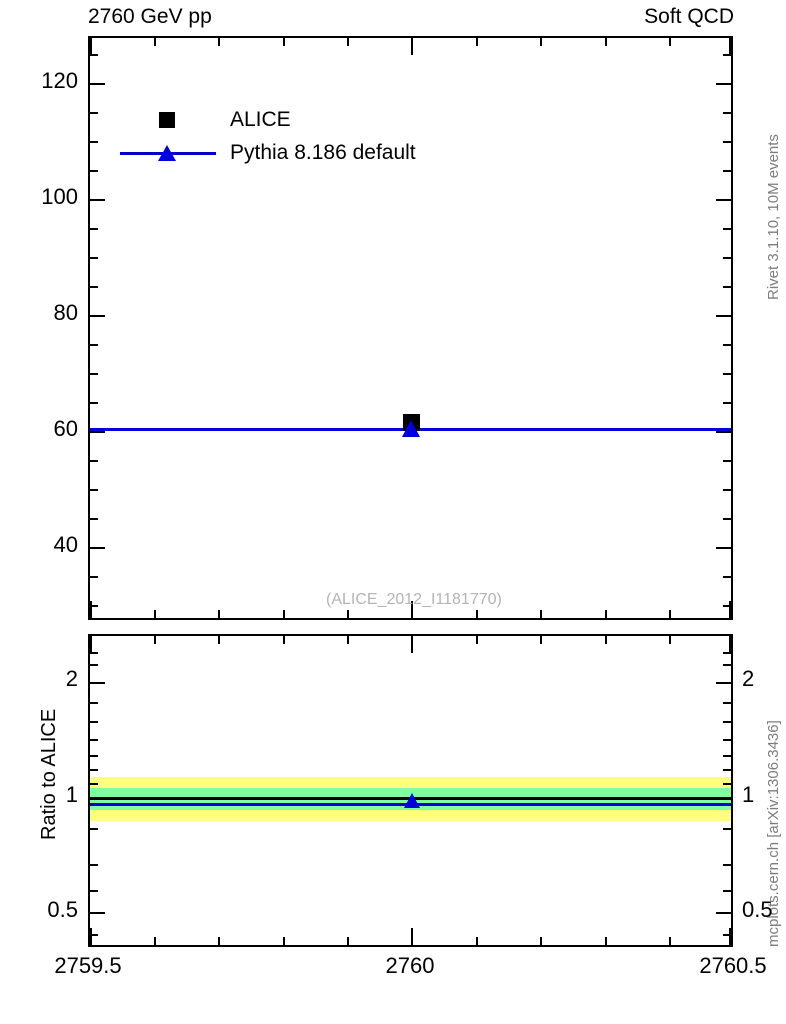 The width and height of the screenshot is (786, 1024). What do you see at coordinates (733, 965) in the screenshot?
I see `x-axis-label-right: 2760.5` at bounding box center [733, 965].